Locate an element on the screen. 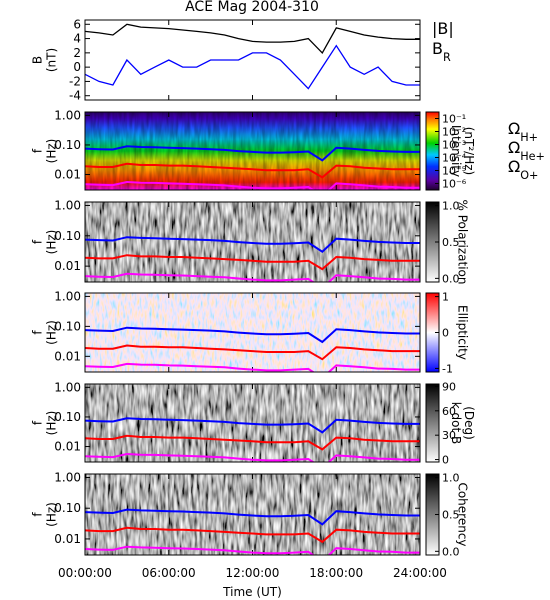  y-tick-label: 0 is located at coordinates (77, 67).